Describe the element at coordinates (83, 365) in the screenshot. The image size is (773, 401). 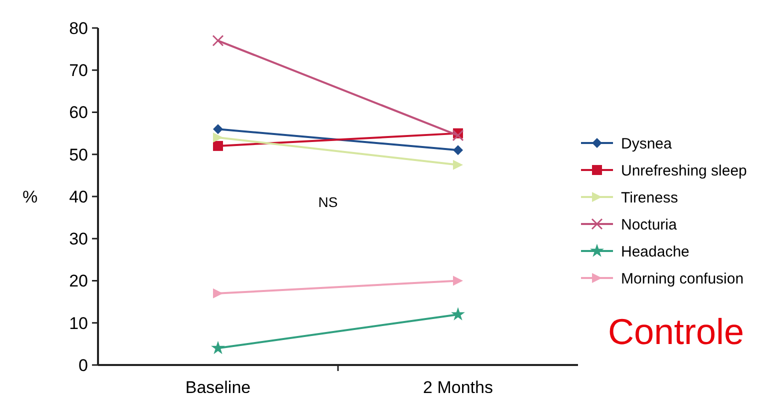
I see `y-tick-label: 0` at that location.